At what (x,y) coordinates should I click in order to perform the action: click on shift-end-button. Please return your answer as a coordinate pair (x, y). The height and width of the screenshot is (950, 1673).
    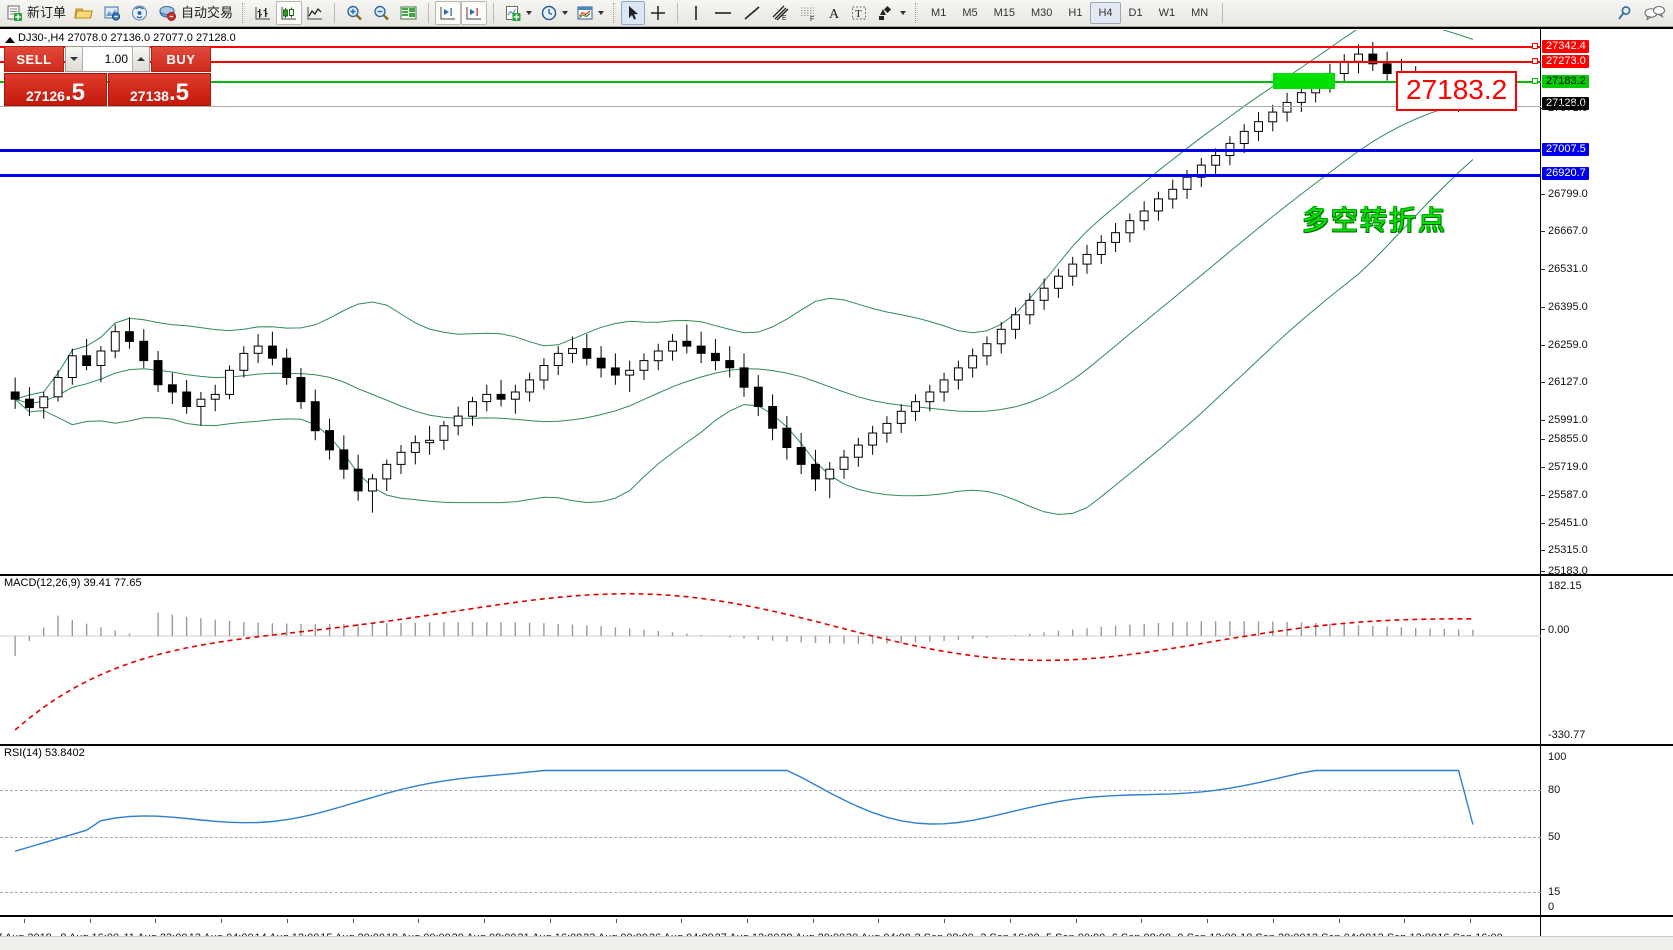
    Looking at the image, I should click on (448, 13).